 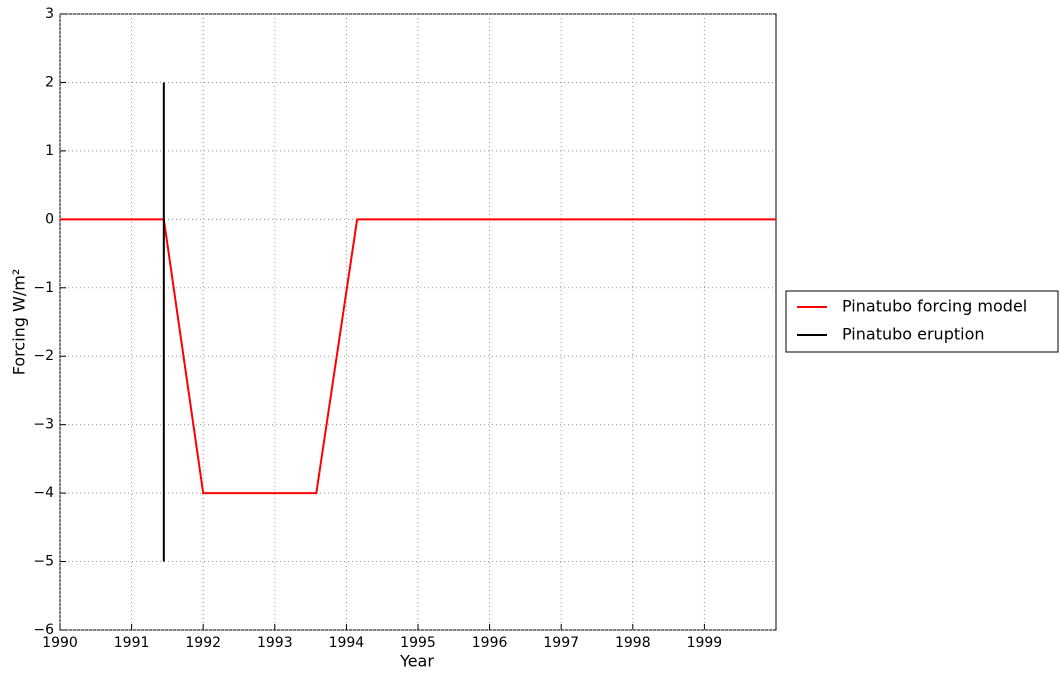 I want to click on x-tick-label: 1993, so click(x=275, y=643).